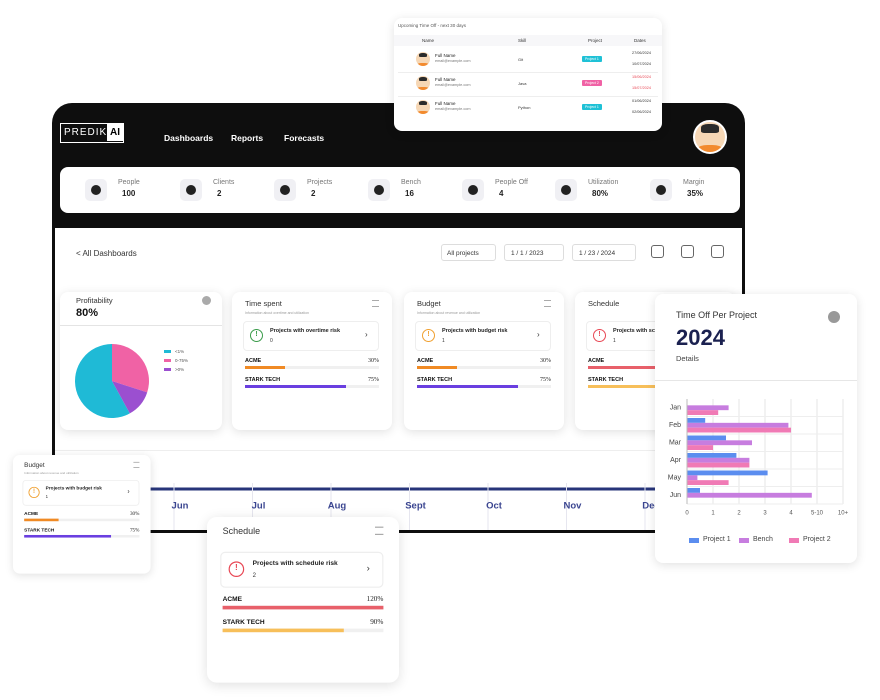 Image resolution: width=880 pixels, height=700 pixels. I want to click on stat-value: 16, so click(409, 193).